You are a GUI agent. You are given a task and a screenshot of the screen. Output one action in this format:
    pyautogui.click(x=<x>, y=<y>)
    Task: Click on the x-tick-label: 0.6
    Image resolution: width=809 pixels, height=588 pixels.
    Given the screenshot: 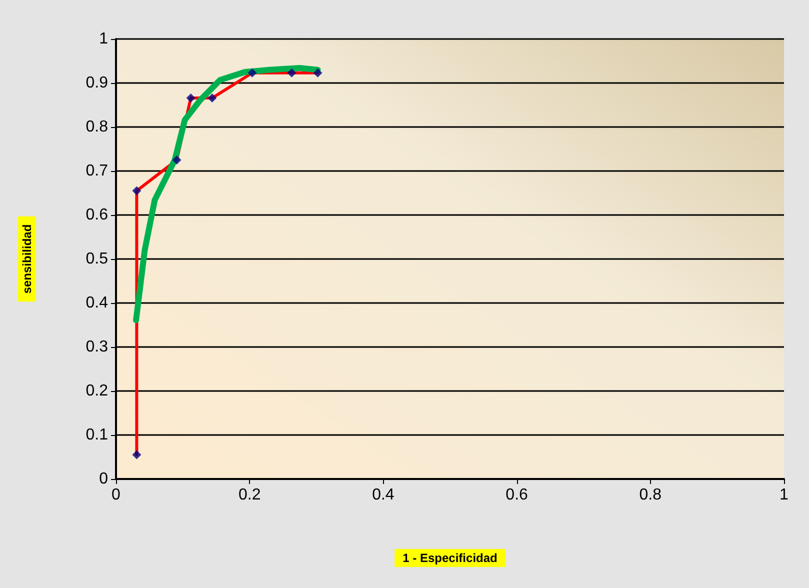 What is the action you would take?
    pyautogui.click(x=517, y=495)
    